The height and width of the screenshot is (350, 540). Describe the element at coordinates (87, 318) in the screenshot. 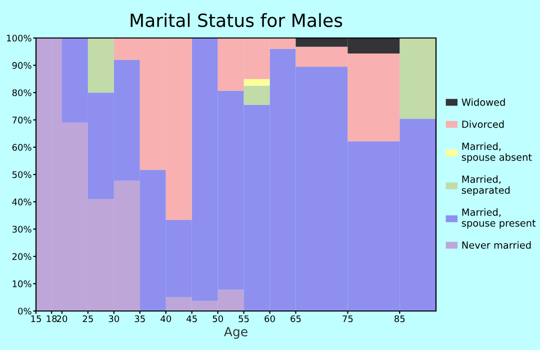

I see `x-tick-label: 25` at that location.